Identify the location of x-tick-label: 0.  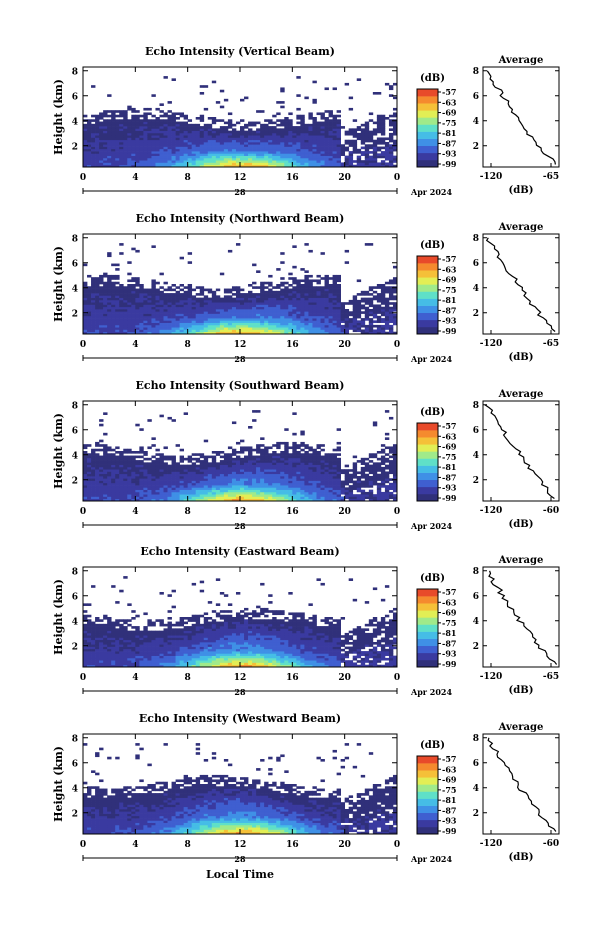
(397, 178).